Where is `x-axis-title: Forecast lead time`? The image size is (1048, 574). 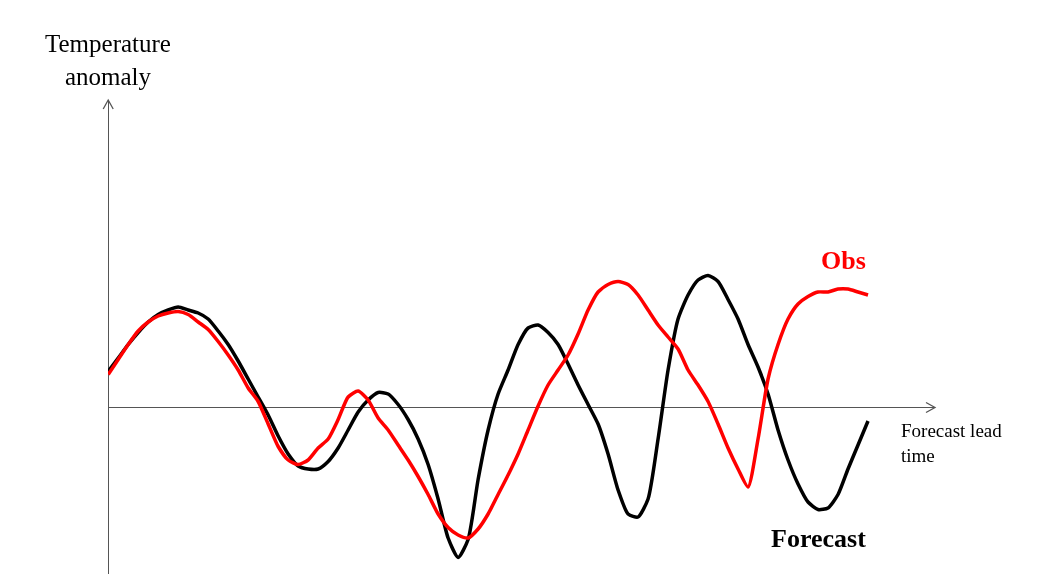 x-axis-title: Forecast lead time is located at coordinates (952, 443).